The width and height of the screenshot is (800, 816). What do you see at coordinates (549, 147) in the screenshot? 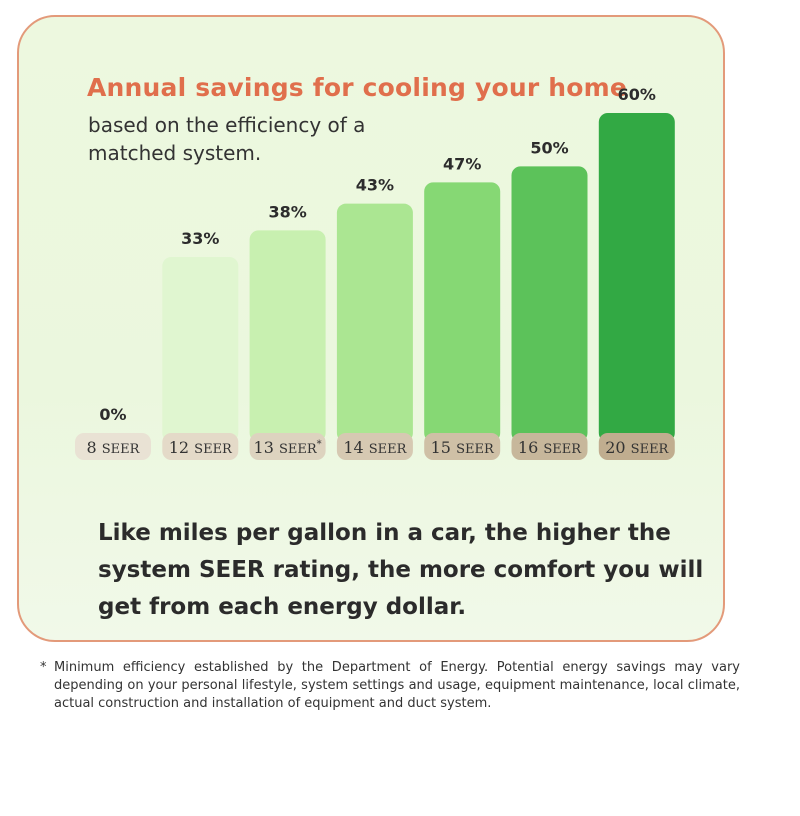
I see `value-label-16-seer: 50%` at bounding box center [549, 147].